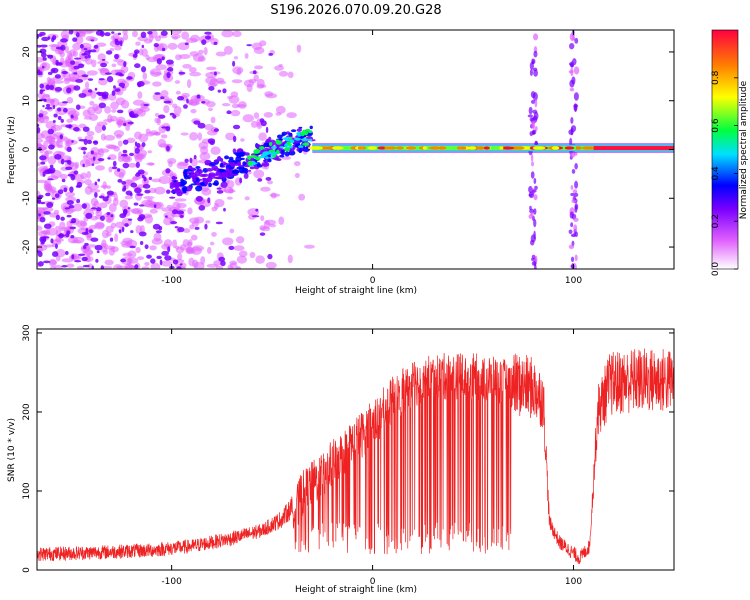 The height and width of the screenshot is (600, 750). Describe the element at coordinates (373, 582) in the screenshot. I see `x-tick-label: 0` at that location.